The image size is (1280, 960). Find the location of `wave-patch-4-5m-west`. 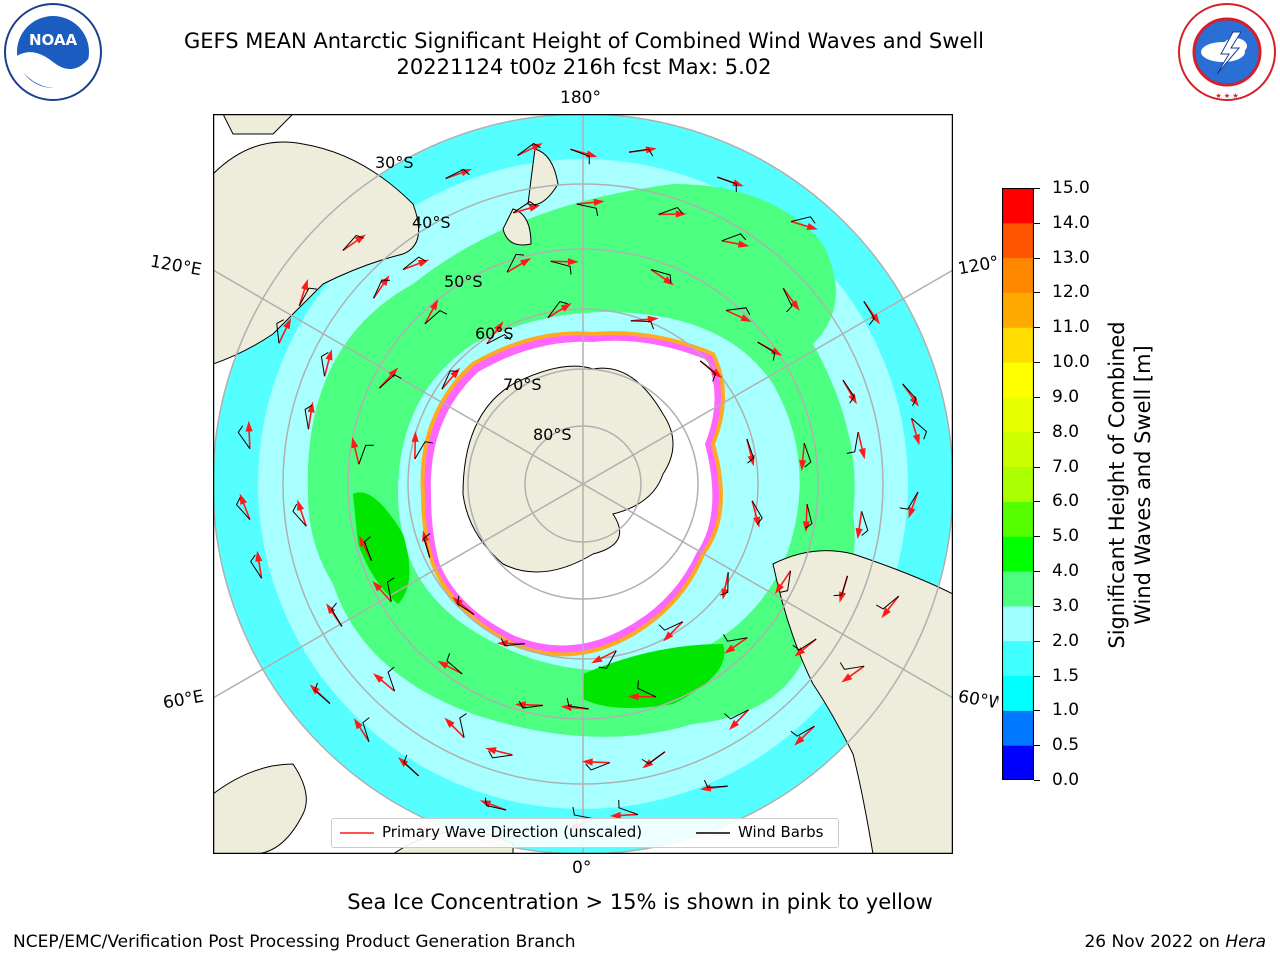

wave-patch-4-5m-west is located at coordinates (381, 548).